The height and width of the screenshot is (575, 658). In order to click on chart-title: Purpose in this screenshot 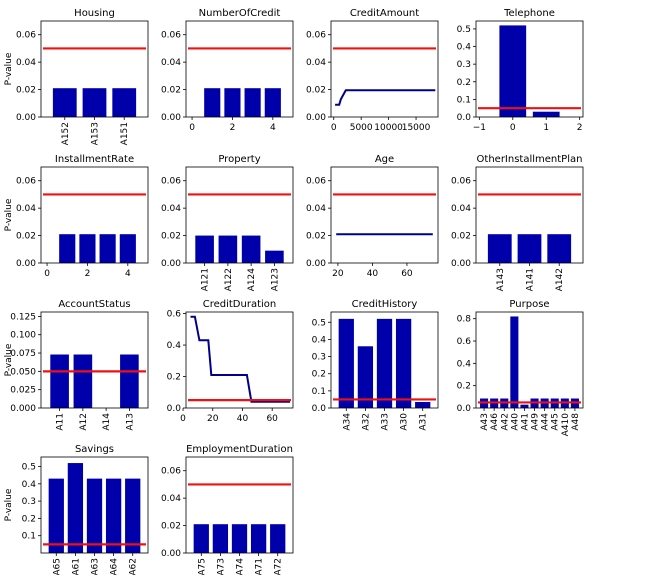, I will do `click(529, 304)`.